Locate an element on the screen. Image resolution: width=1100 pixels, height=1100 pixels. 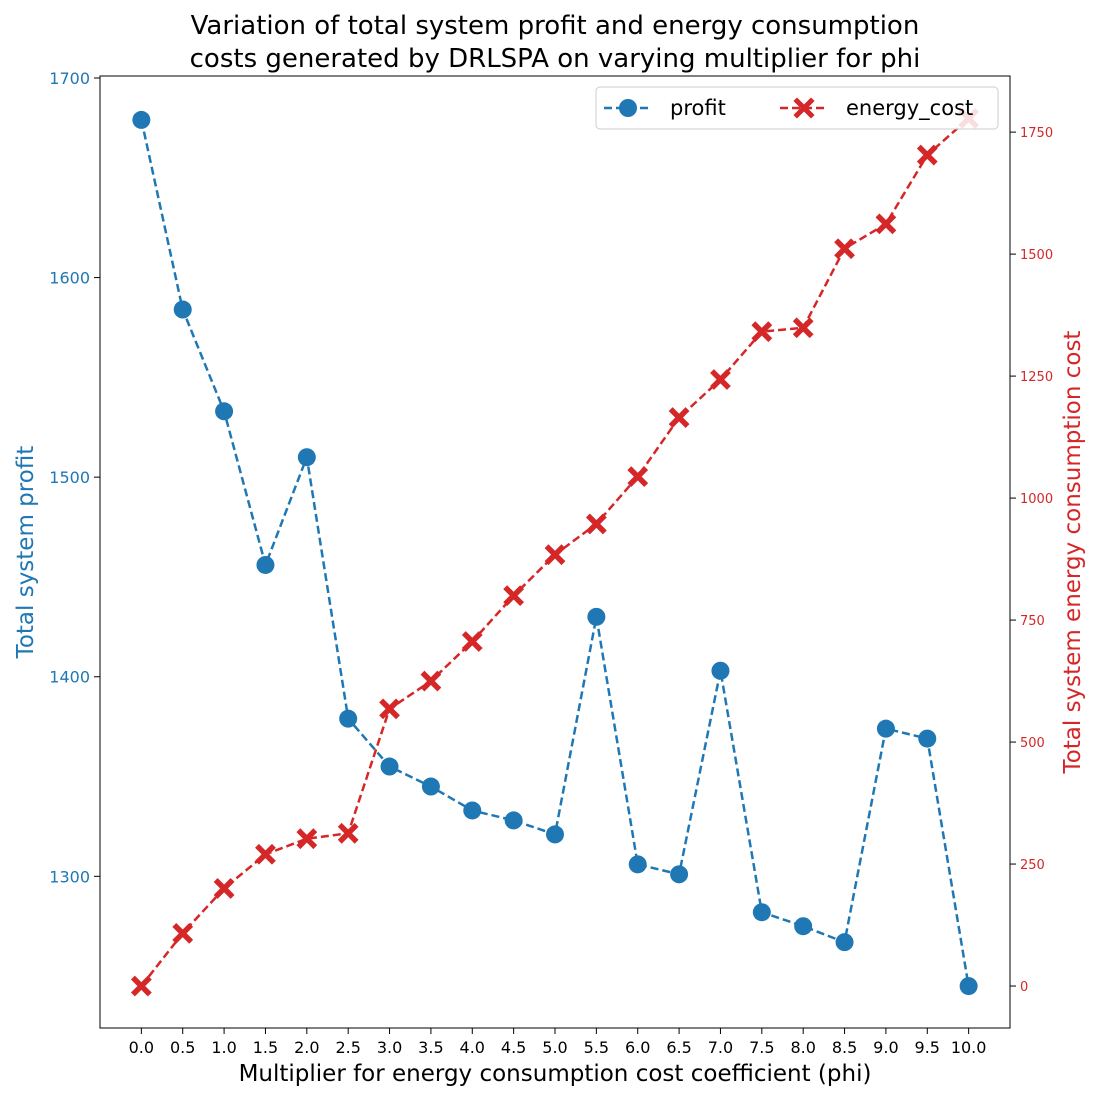
x-tick-label-15: 7.5 is located at coordinates (761, 1047).